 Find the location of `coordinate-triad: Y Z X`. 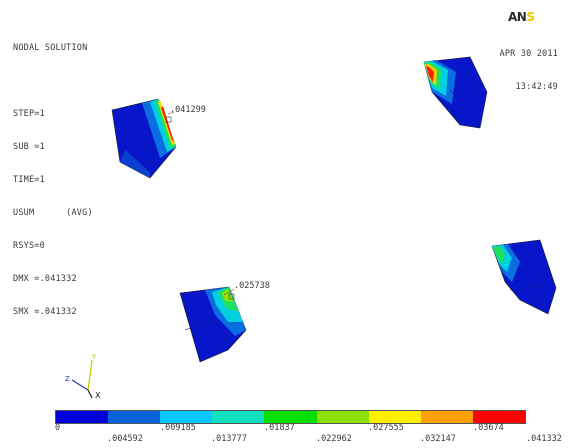

coordinate-triad: Y Z X is located at coordinates (83, 376).